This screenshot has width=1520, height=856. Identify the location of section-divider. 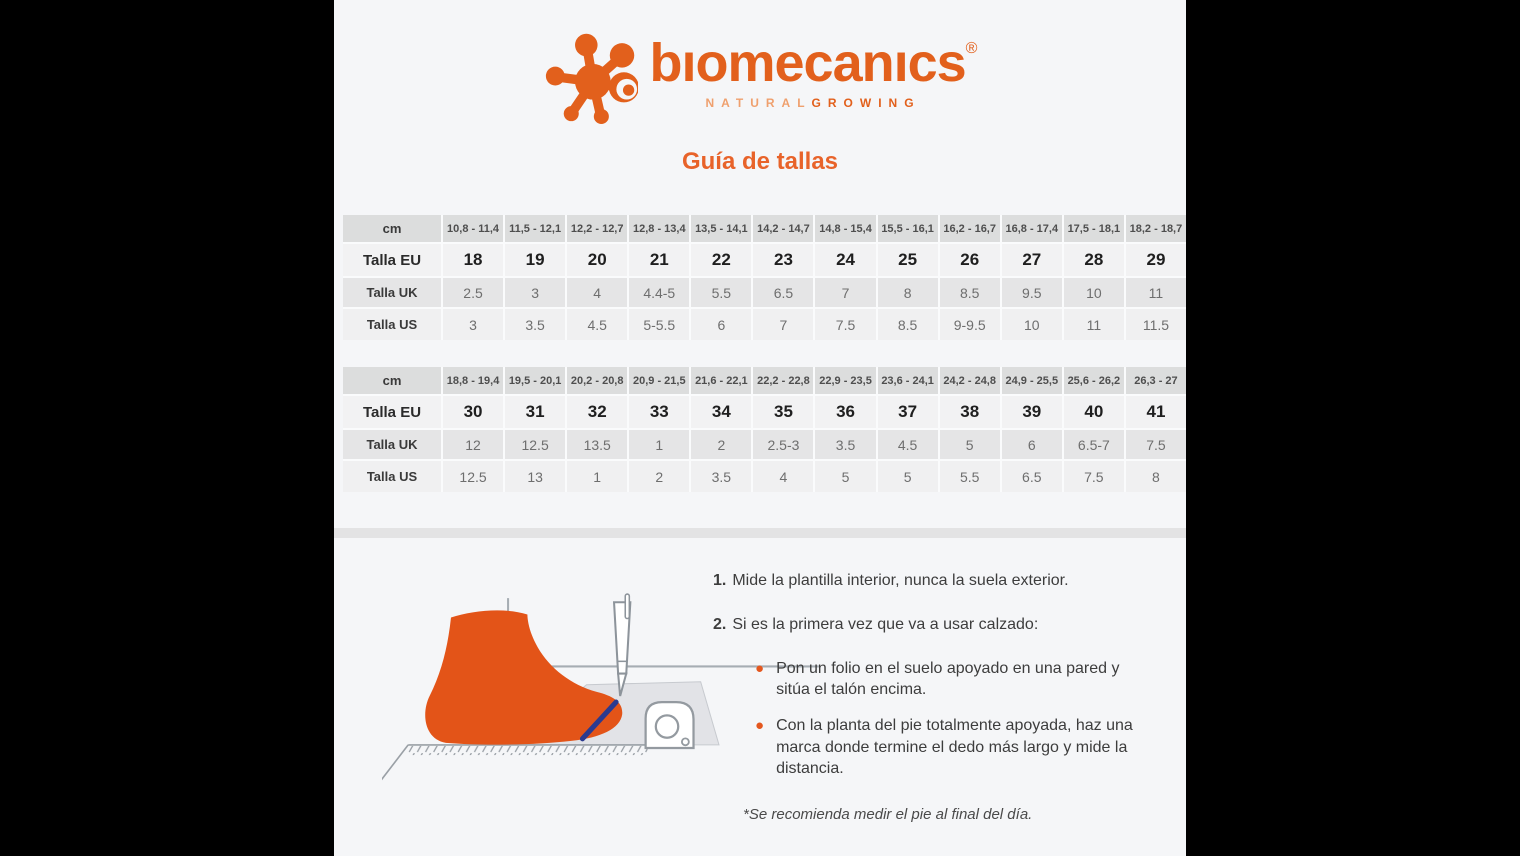
(760, 533).